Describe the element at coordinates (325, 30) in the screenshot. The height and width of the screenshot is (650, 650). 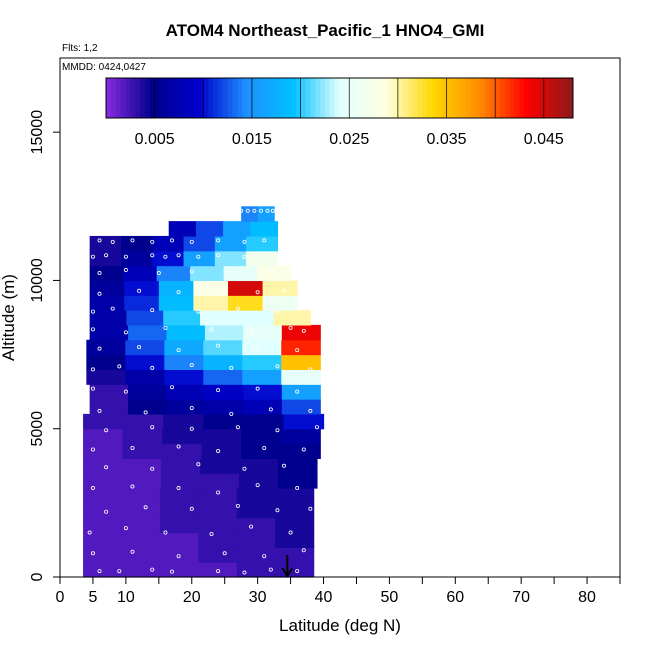
I see `chart-title: ATOM4 Northeast_Pacific_1 HNO4_GMI` at that location.